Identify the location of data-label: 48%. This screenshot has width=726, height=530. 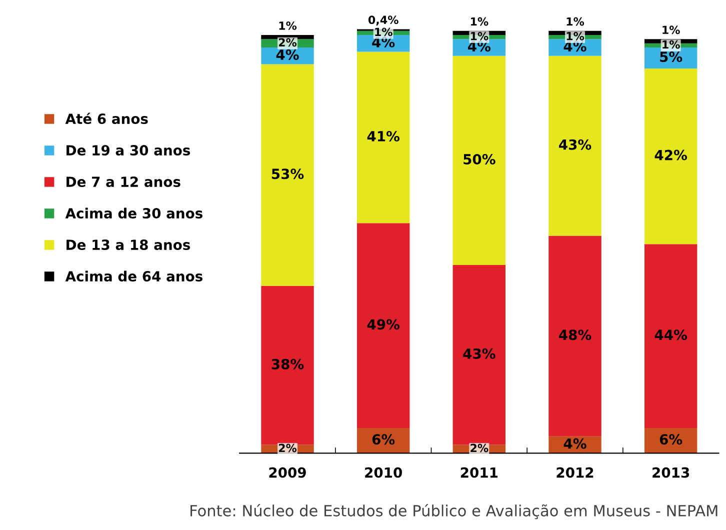
(575, 335).